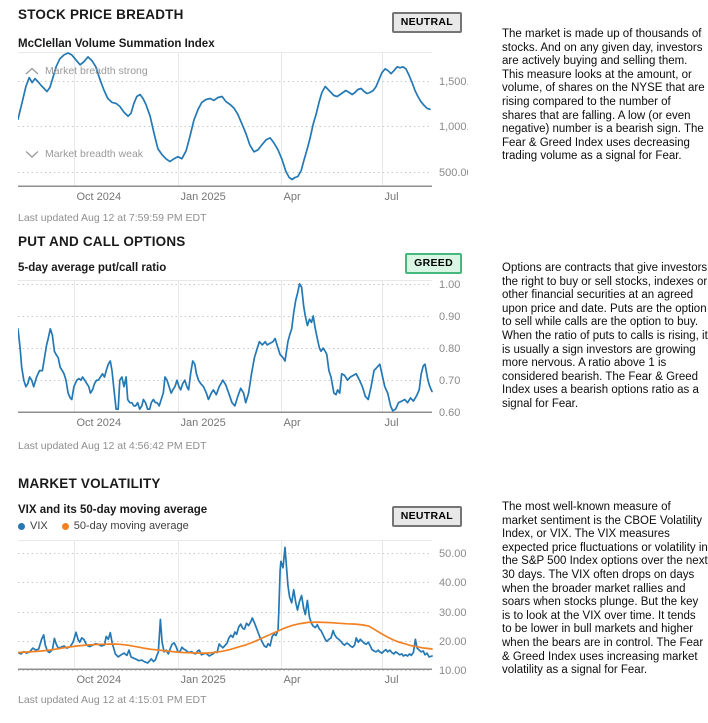 The image size is (708, 723). I want to click on y-tick-label: 1,000.00, so click(453, 127).